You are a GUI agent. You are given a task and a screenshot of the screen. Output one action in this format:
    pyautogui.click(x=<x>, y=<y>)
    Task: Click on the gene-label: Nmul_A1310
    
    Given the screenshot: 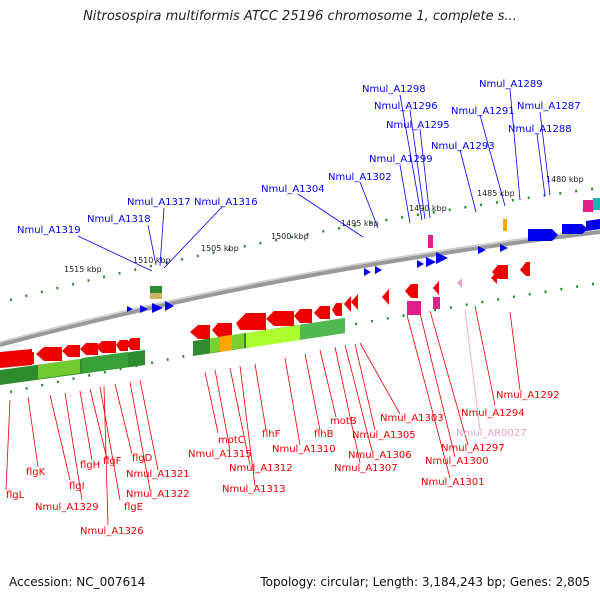 What is the action you would take?
    pyautogui.click(x=304, y=449)
    